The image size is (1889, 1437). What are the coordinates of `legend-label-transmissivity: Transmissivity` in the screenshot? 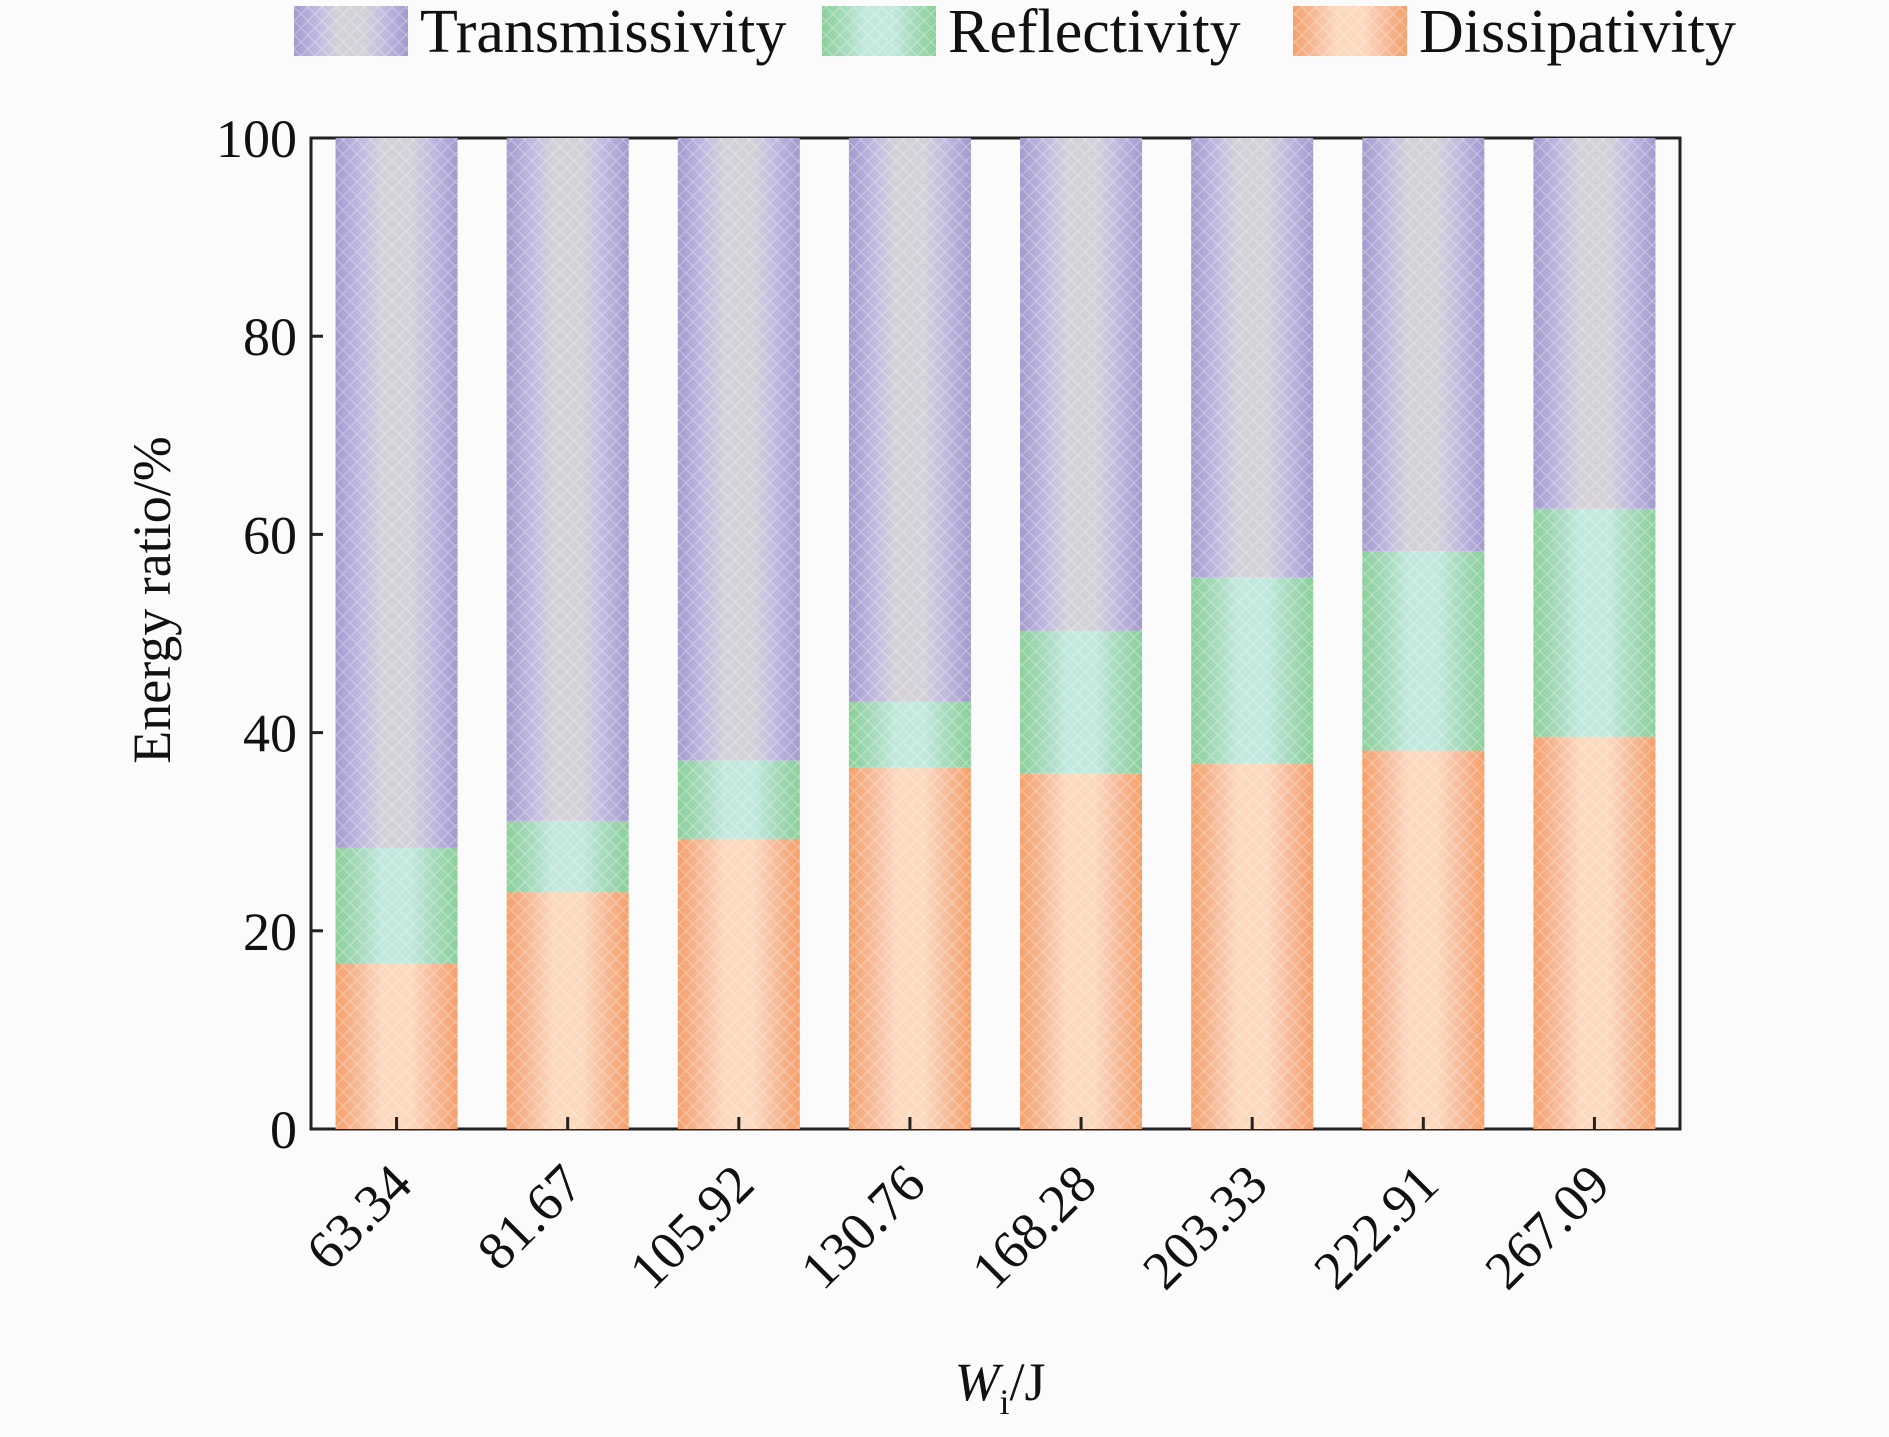 It's located at (603, 33).